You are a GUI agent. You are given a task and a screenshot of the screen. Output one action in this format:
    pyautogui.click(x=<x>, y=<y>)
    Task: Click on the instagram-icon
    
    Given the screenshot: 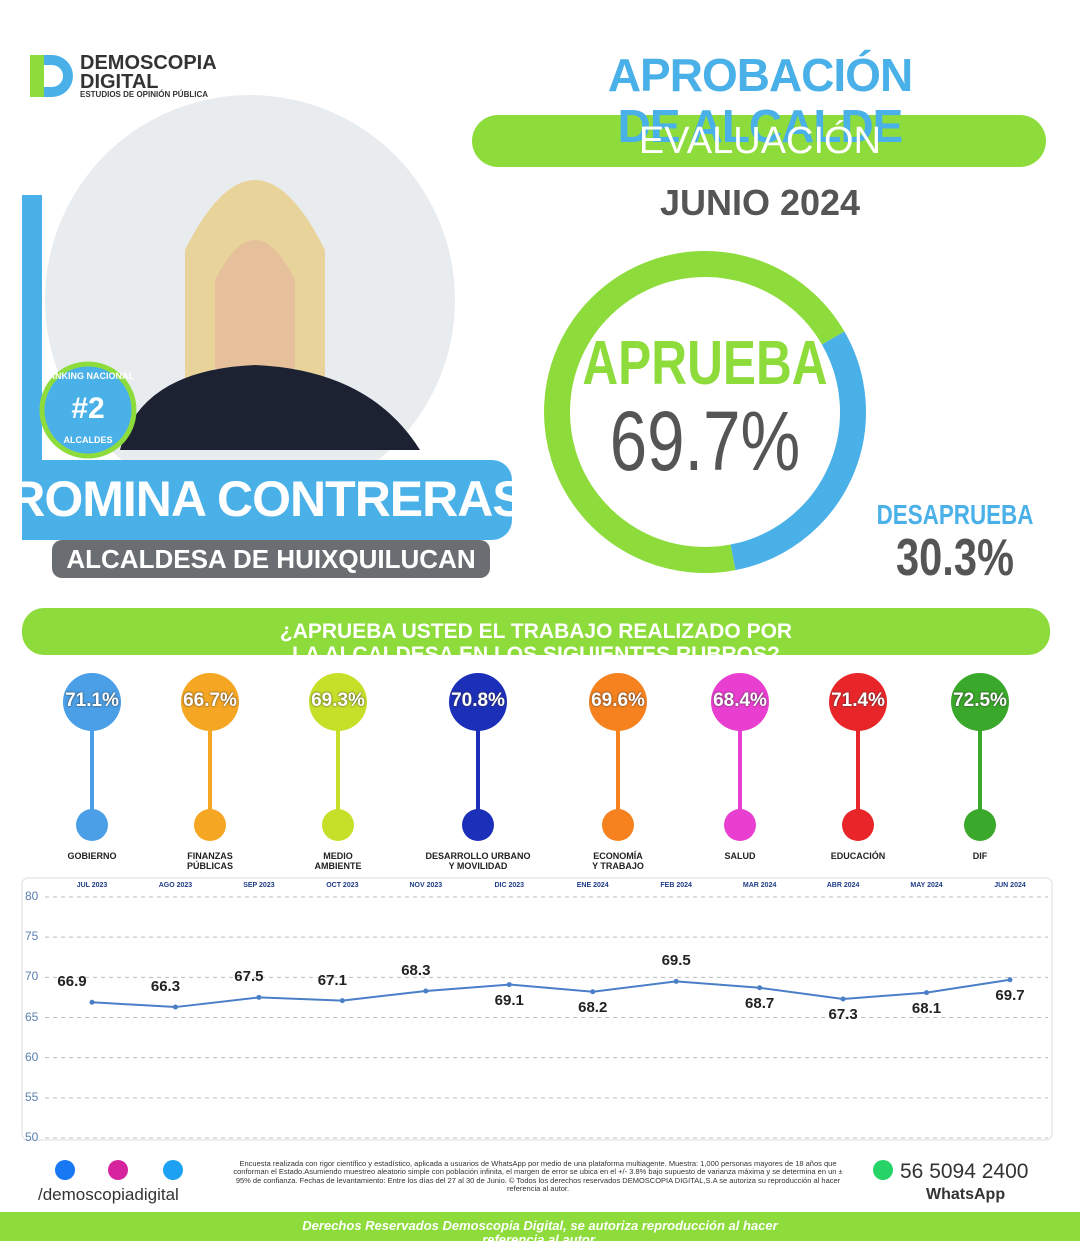 What is the action you would take?
    pyautogui.click(x=118, y=1170)
    